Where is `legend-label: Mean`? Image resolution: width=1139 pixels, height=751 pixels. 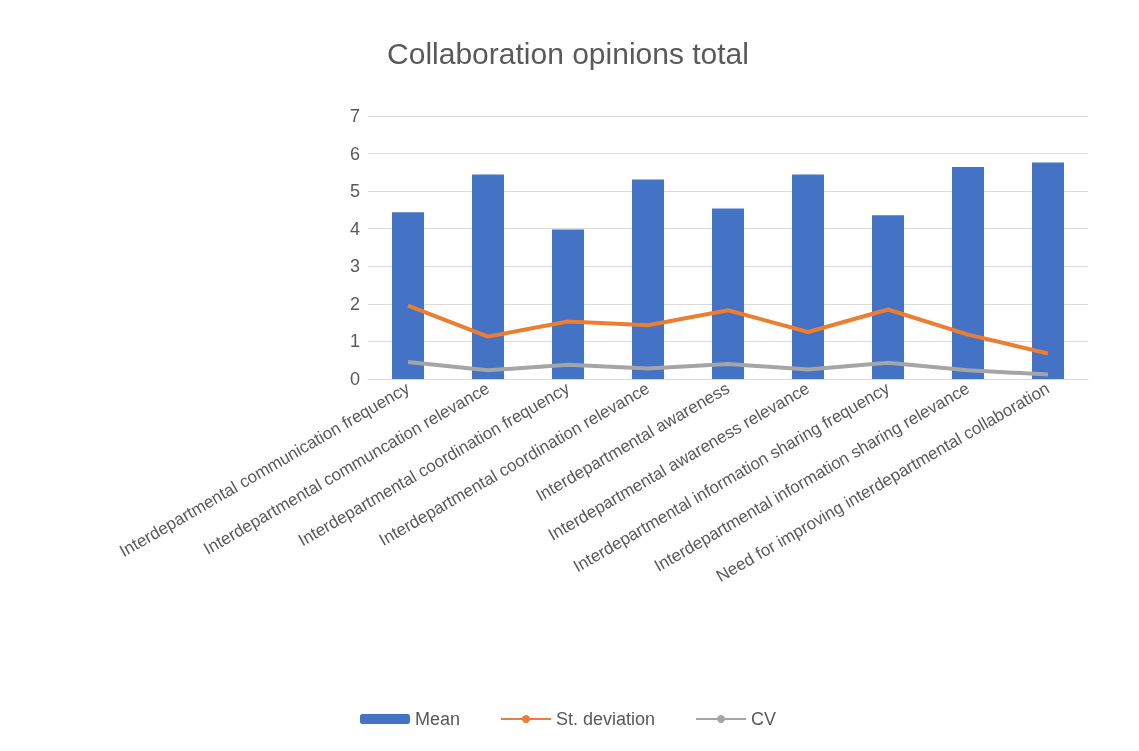 legend-label: Mean is located at coordinates (437, 719).